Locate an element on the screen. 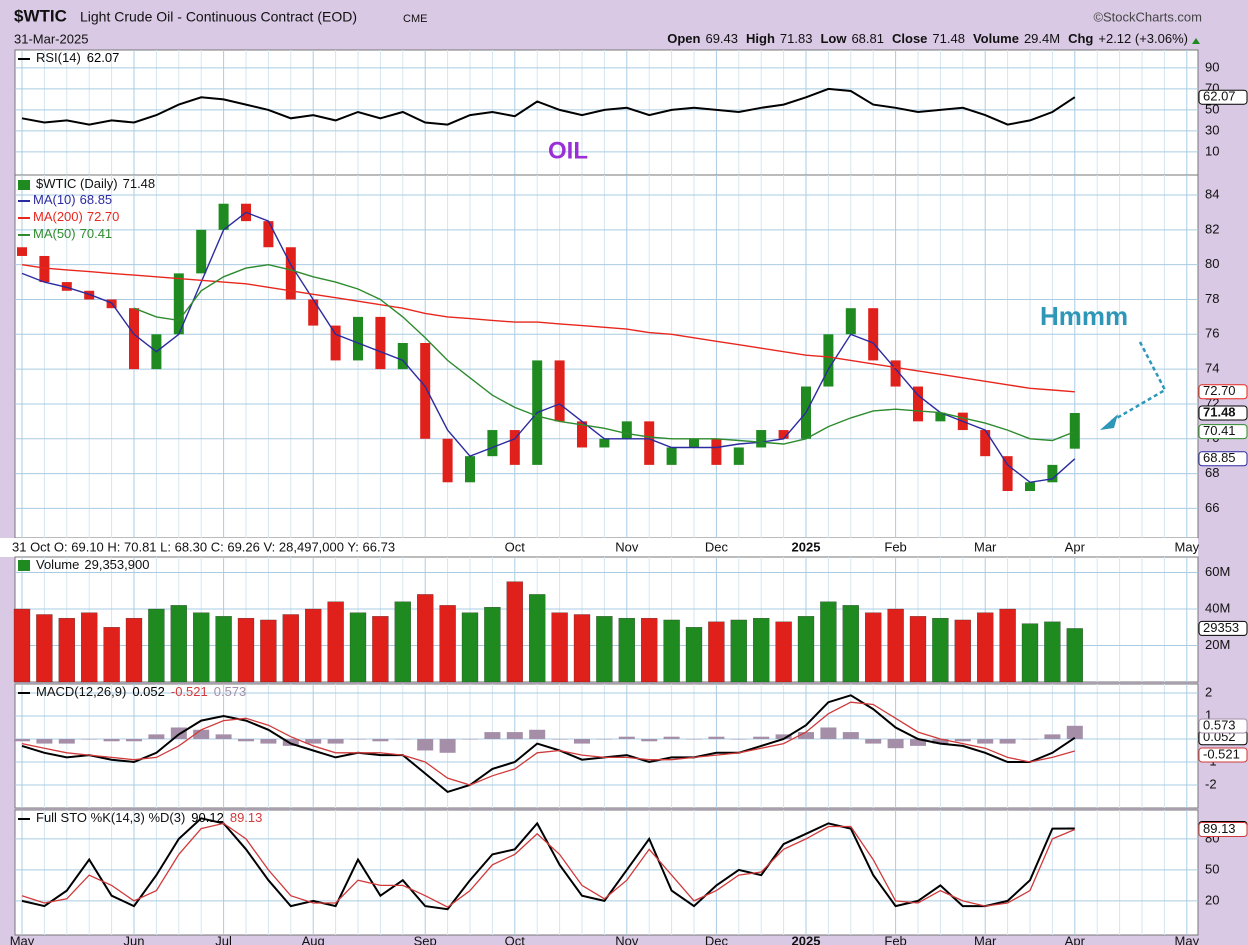 Image resolution: width=1248 pixels, height=945 pixels. legend-entry: MACD(12,26,9) 0.052 -0.521 0.573 is located at coordinates (141, 691).